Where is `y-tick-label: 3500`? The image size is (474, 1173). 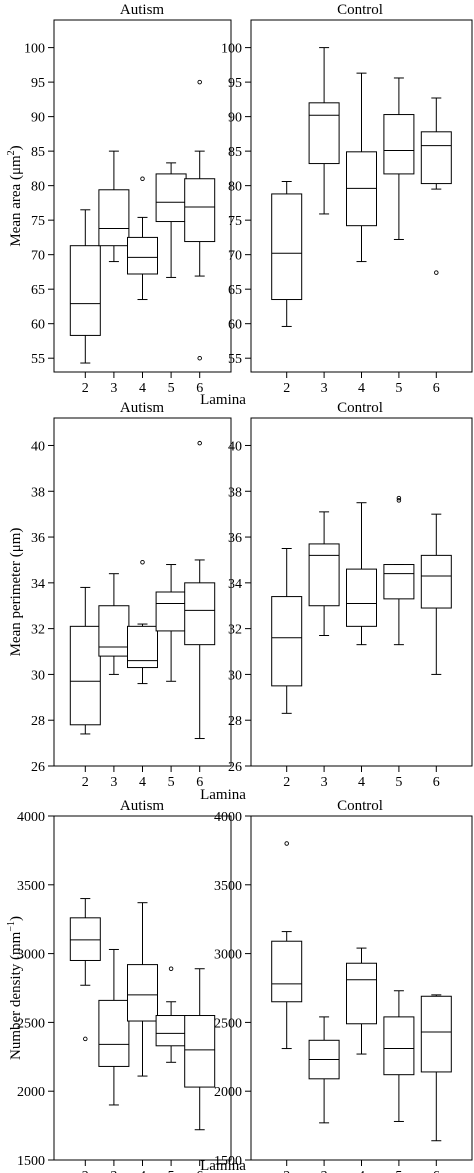
y-tick-label: 3500 is located at coordinates (31, 886).